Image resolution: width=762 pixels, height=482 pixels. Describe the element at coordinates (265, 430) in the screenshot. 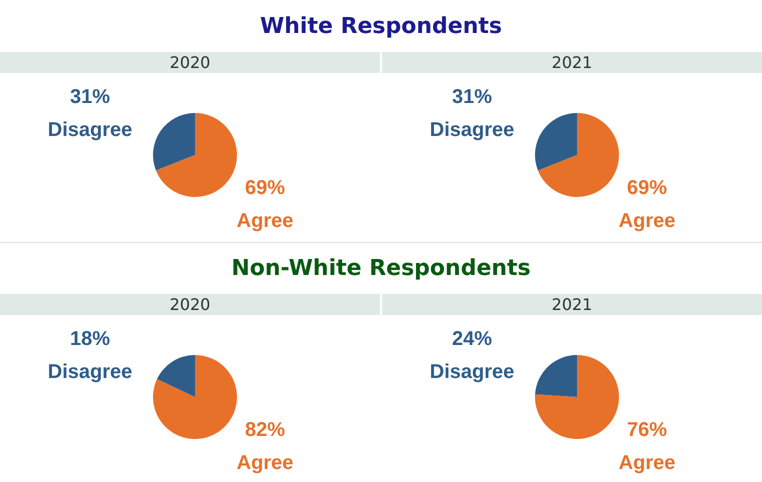

I see `data-label: 82%` at that location.